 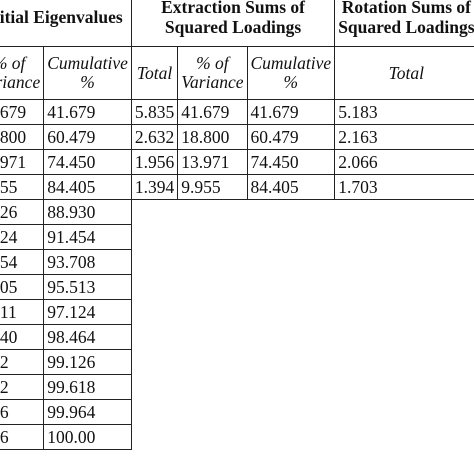 What do you see at coordinates (87, 187) in the screenshot?
I see `cell-i-cum: 84.405` at bounding box center [87, 187].